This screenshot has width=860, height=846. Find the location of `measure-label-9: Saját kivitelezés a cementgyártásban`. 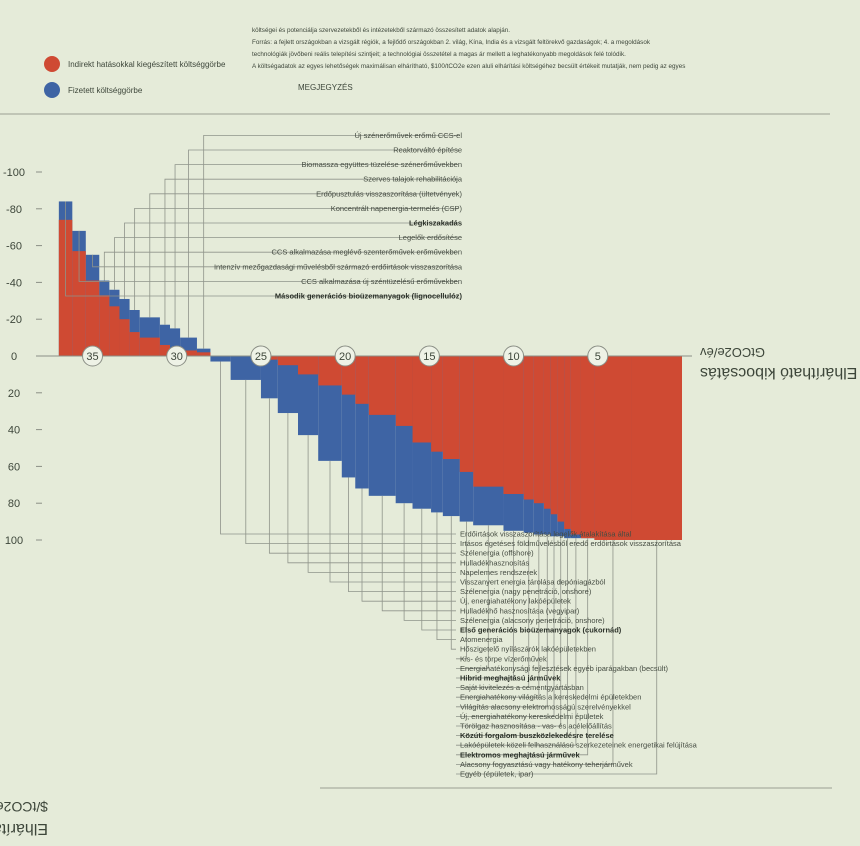

measure-label-9: Saját kivitelezés a cementgyártásban is located at coordinates (522, 687).